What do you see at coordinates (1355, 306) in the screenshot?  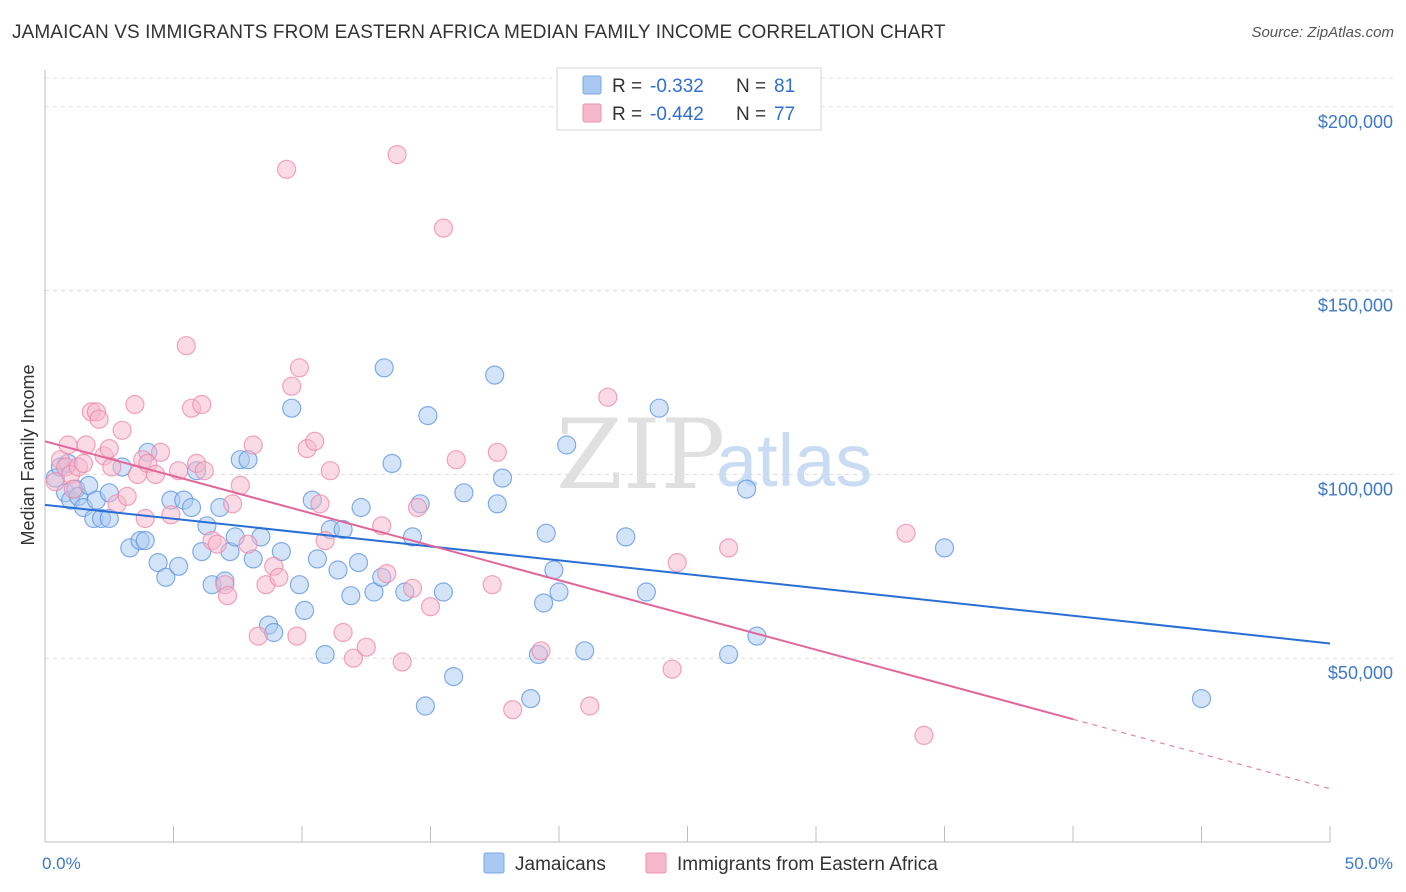 I see `y-tick-label: $150,000` at bounding box center [1355, 306].